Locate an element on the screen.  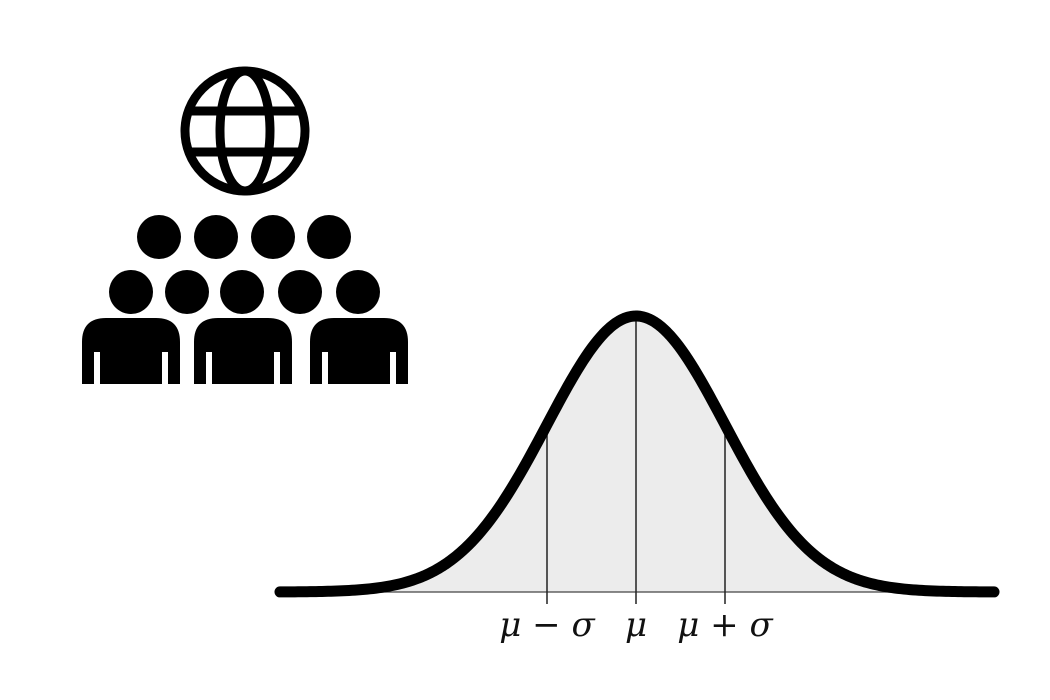
globe-icon is located at coordinates (245, 131).